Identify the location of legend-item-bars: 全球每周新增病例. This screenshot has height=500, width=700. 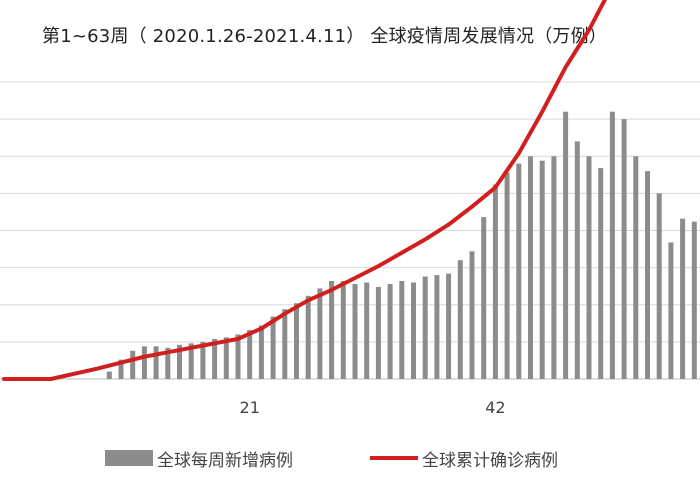
(199, 458).